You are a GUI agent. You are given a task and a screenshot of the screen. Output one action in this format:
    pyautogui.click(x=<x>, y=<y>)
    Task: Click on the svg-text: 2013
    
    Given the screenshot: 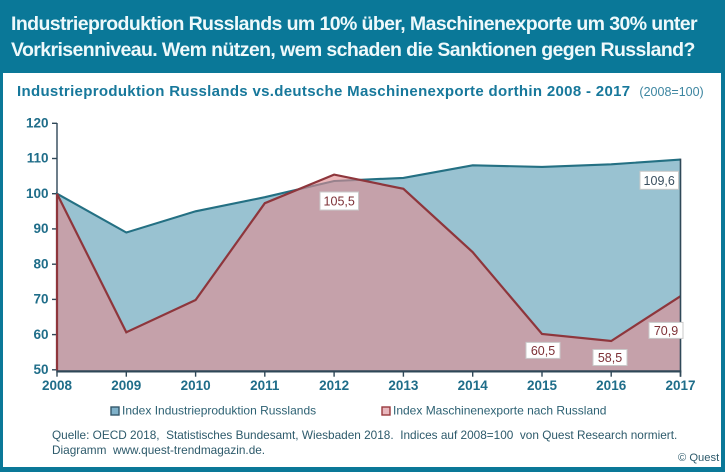 What is the action you would take?
    pyautogui.click(x=403, y=385)
    